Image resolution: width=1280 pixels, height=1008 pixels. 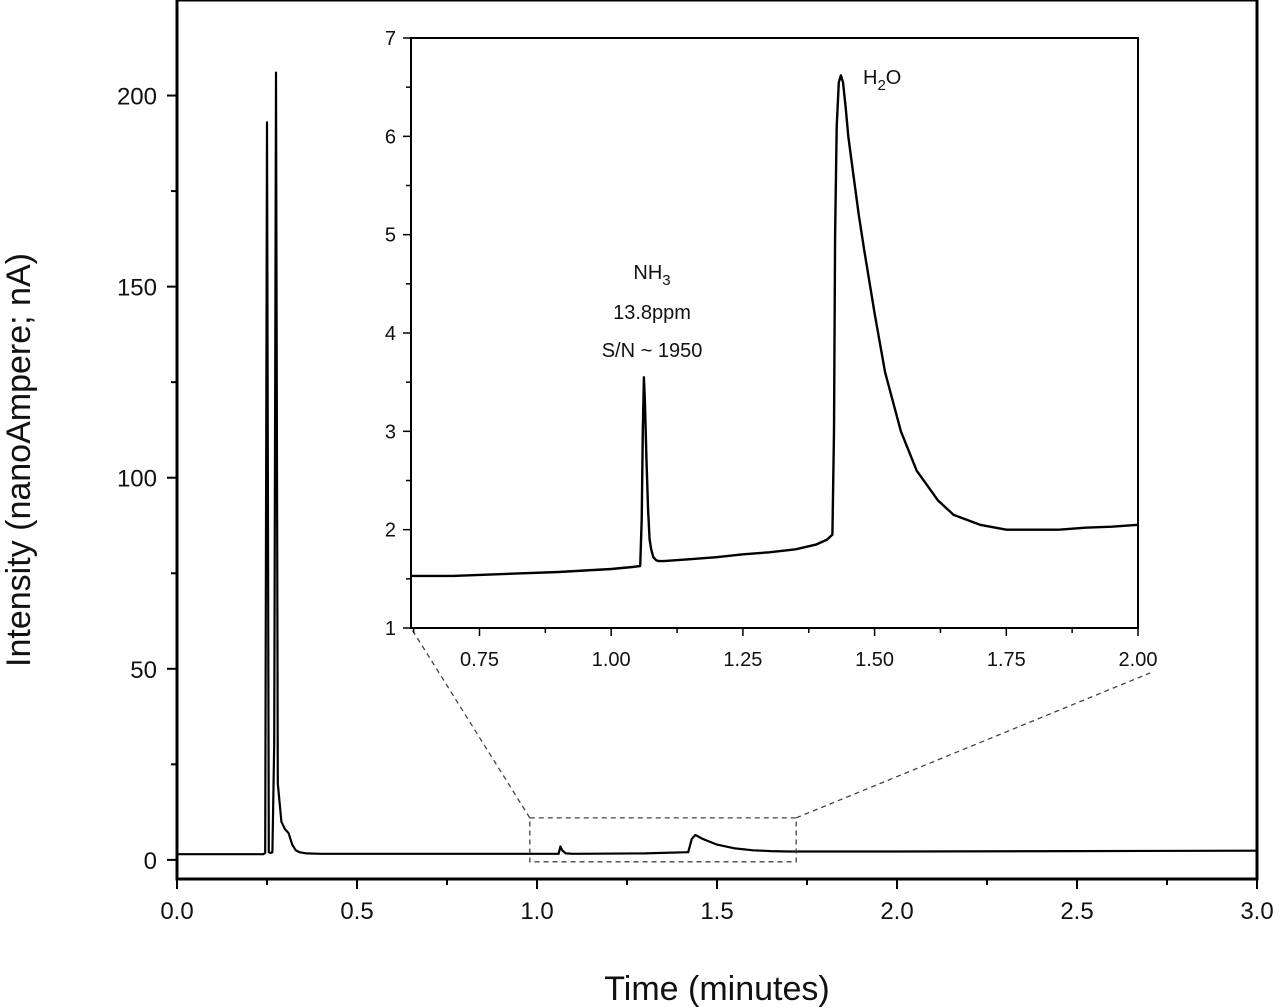 I want to click on inset-x-tick-label: 1.50, so click(x=874, y=660).